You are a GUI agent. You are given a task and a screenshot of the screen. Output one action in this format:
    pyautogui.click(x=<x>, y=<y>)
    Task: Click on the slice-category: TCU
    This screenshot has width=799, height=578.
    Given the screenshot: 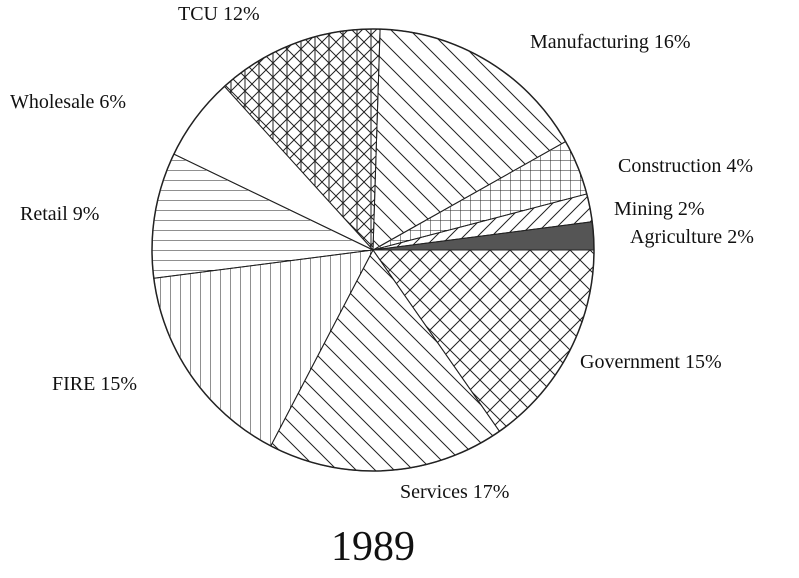 What is the action you would take?
    pyautogui.click(x=198, y=14)
    